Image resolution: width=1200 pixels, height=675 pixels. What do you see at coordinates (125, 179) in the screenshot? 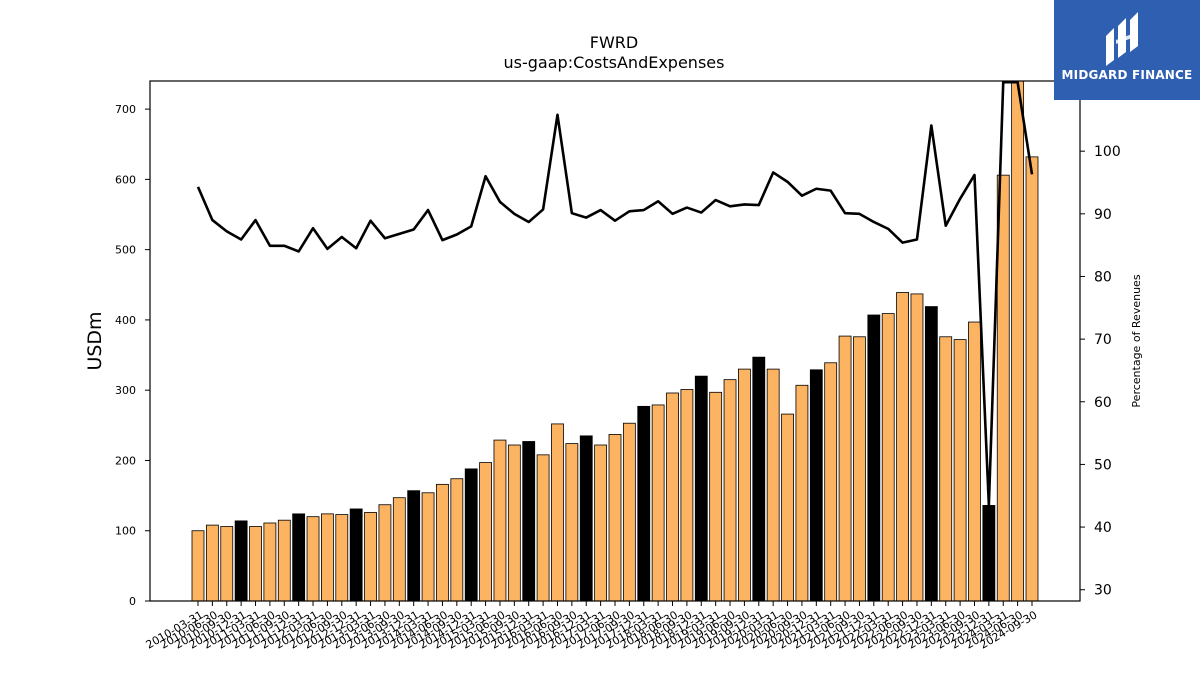
I see `y-tick-label: 600` at bounding box center [125, 179].